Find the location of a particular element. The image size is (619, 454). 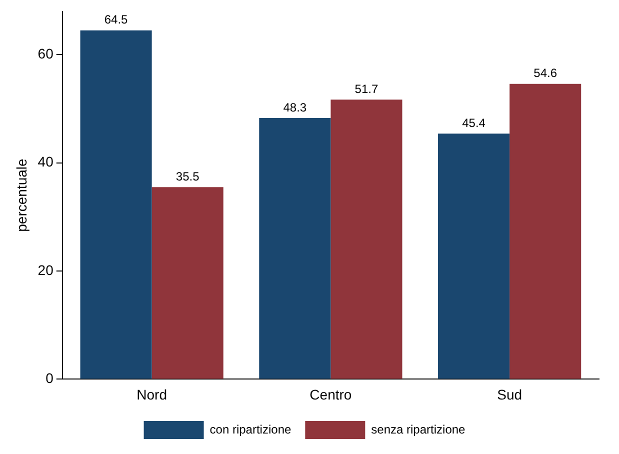

x-tick-label: Sud is located at coordinates (509, 394).